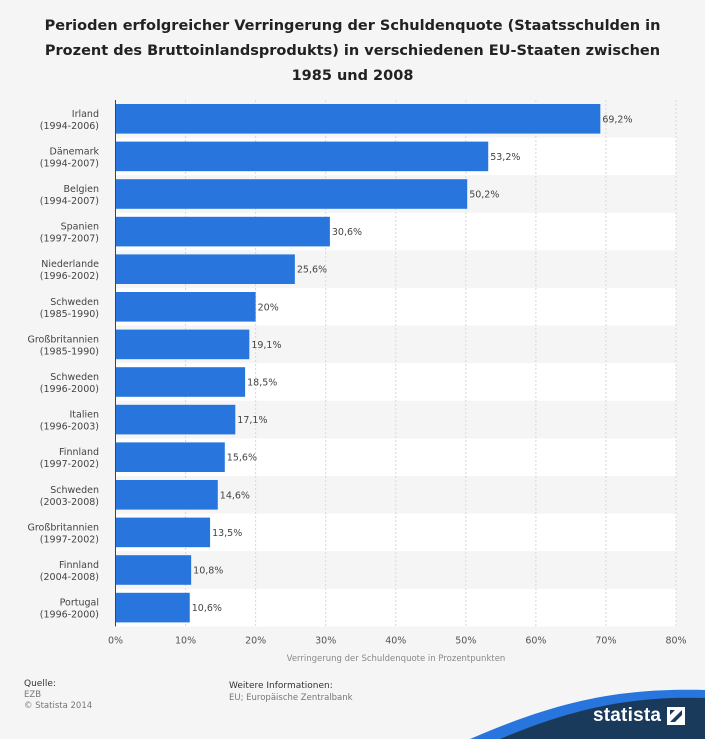 The height and width of the screenshot is (739, 705). What do you see at coordinates (291, 698) in the screenshot?
I see `info-line: EU; Europäische Zentralbank` at bounding box center [291, 698].